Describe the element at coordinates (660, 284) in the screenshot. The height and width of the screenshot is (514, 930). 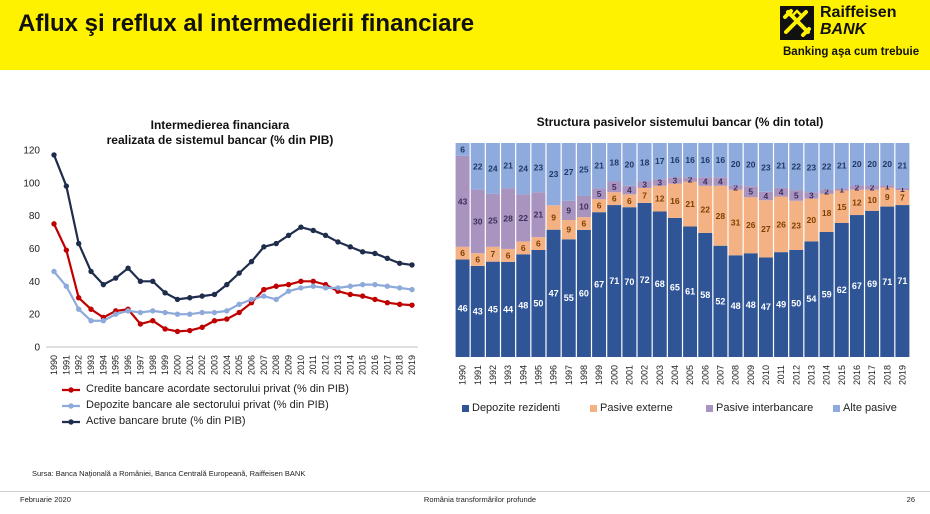
I see `data-label: 68` at that location.